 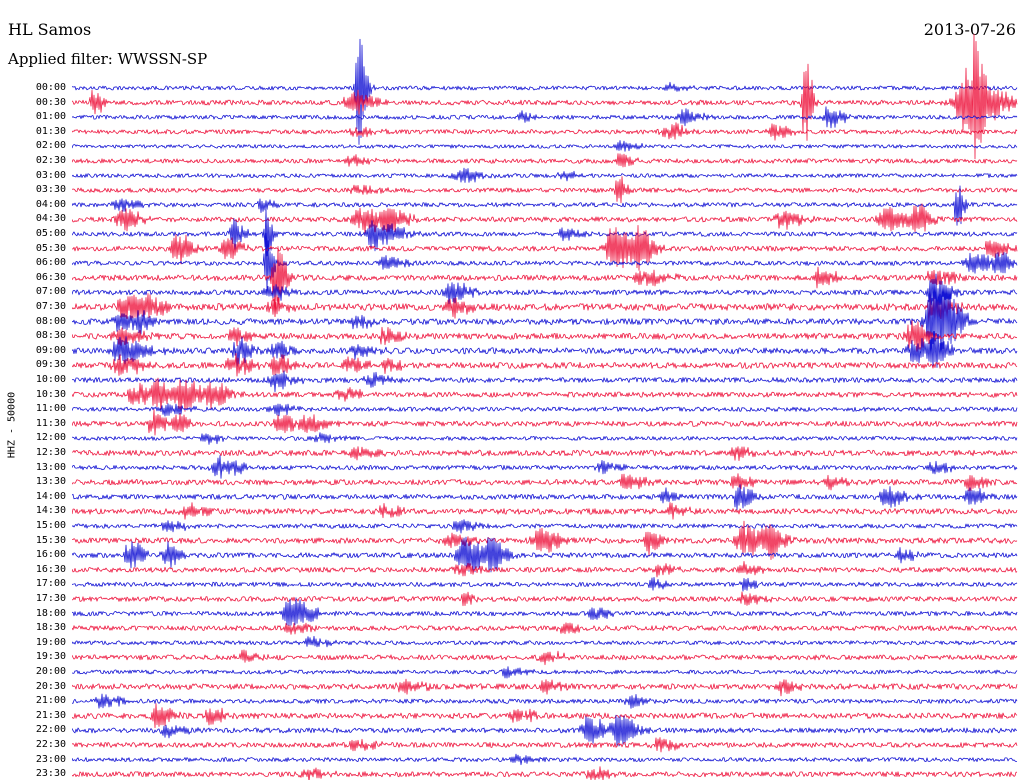 What do you see at coordinates (50, 394) in the screenshot?
I see `time-label: 10:30` at bounding box center [50, 394].